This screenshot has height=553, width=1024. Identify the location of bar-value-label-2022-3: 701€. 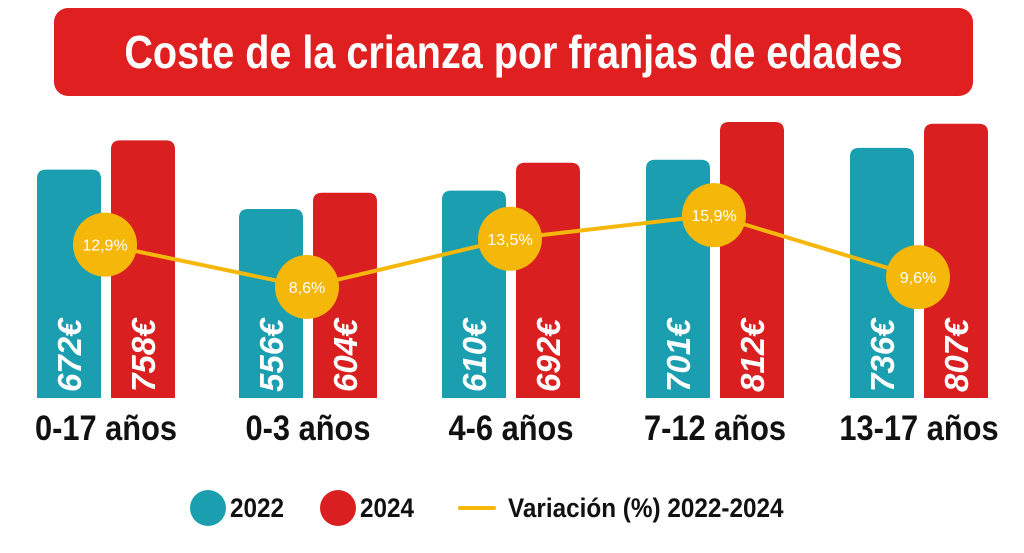
(678, 354).